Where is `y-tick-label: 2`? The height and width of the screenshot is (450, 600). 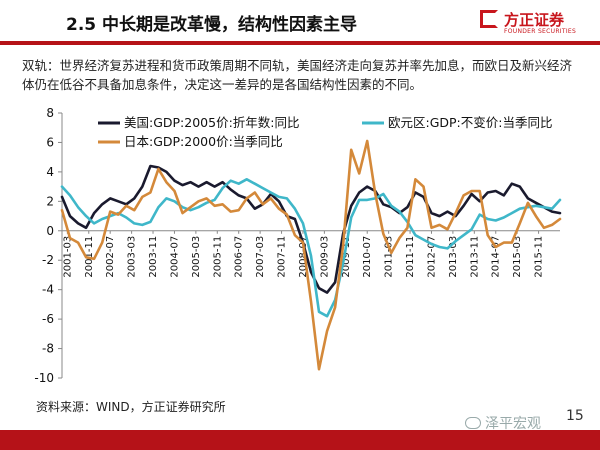 y-tick-label: 2 is located at coordinates (50, 201).